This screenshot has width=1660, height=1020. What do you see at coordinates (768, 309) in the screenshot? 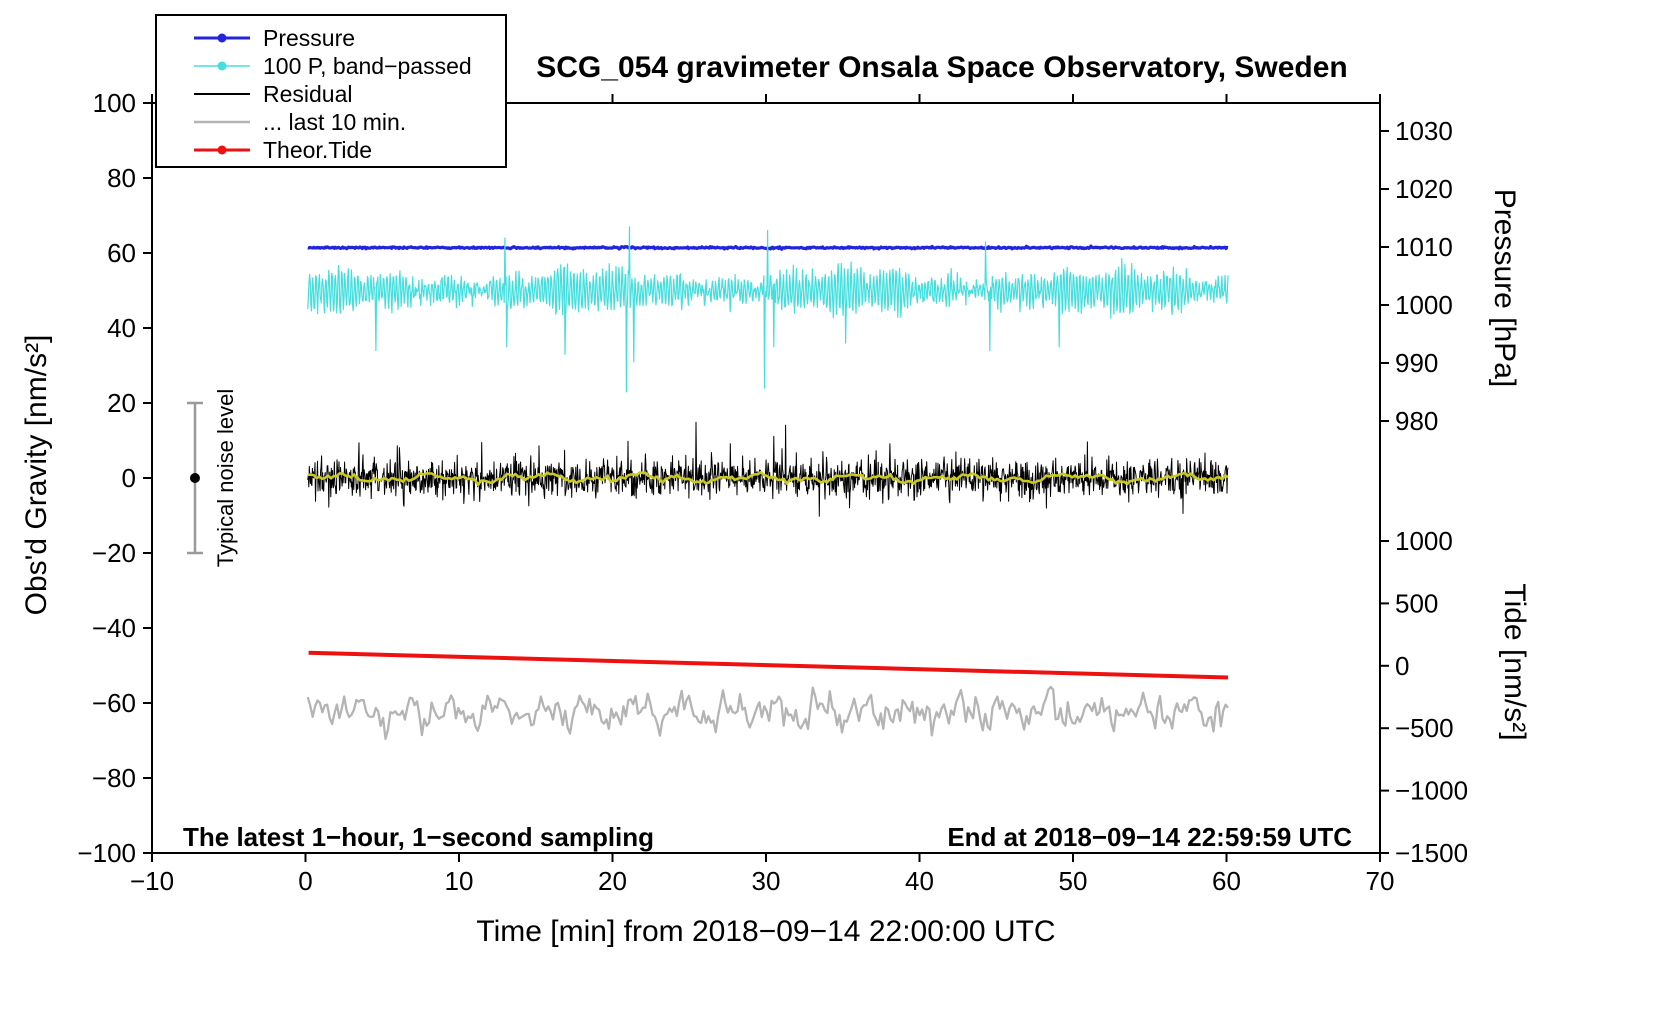
I see `series-100-p-band-passed` at bounding box center [768, 309].